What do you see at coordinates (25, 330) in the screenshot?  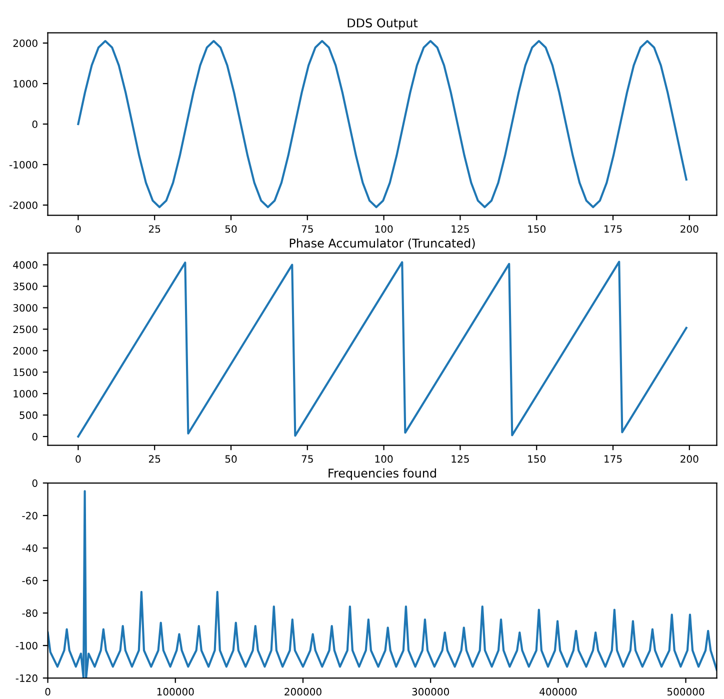 I see `y-tick-label: 2500` at bounding box center [25, 330].